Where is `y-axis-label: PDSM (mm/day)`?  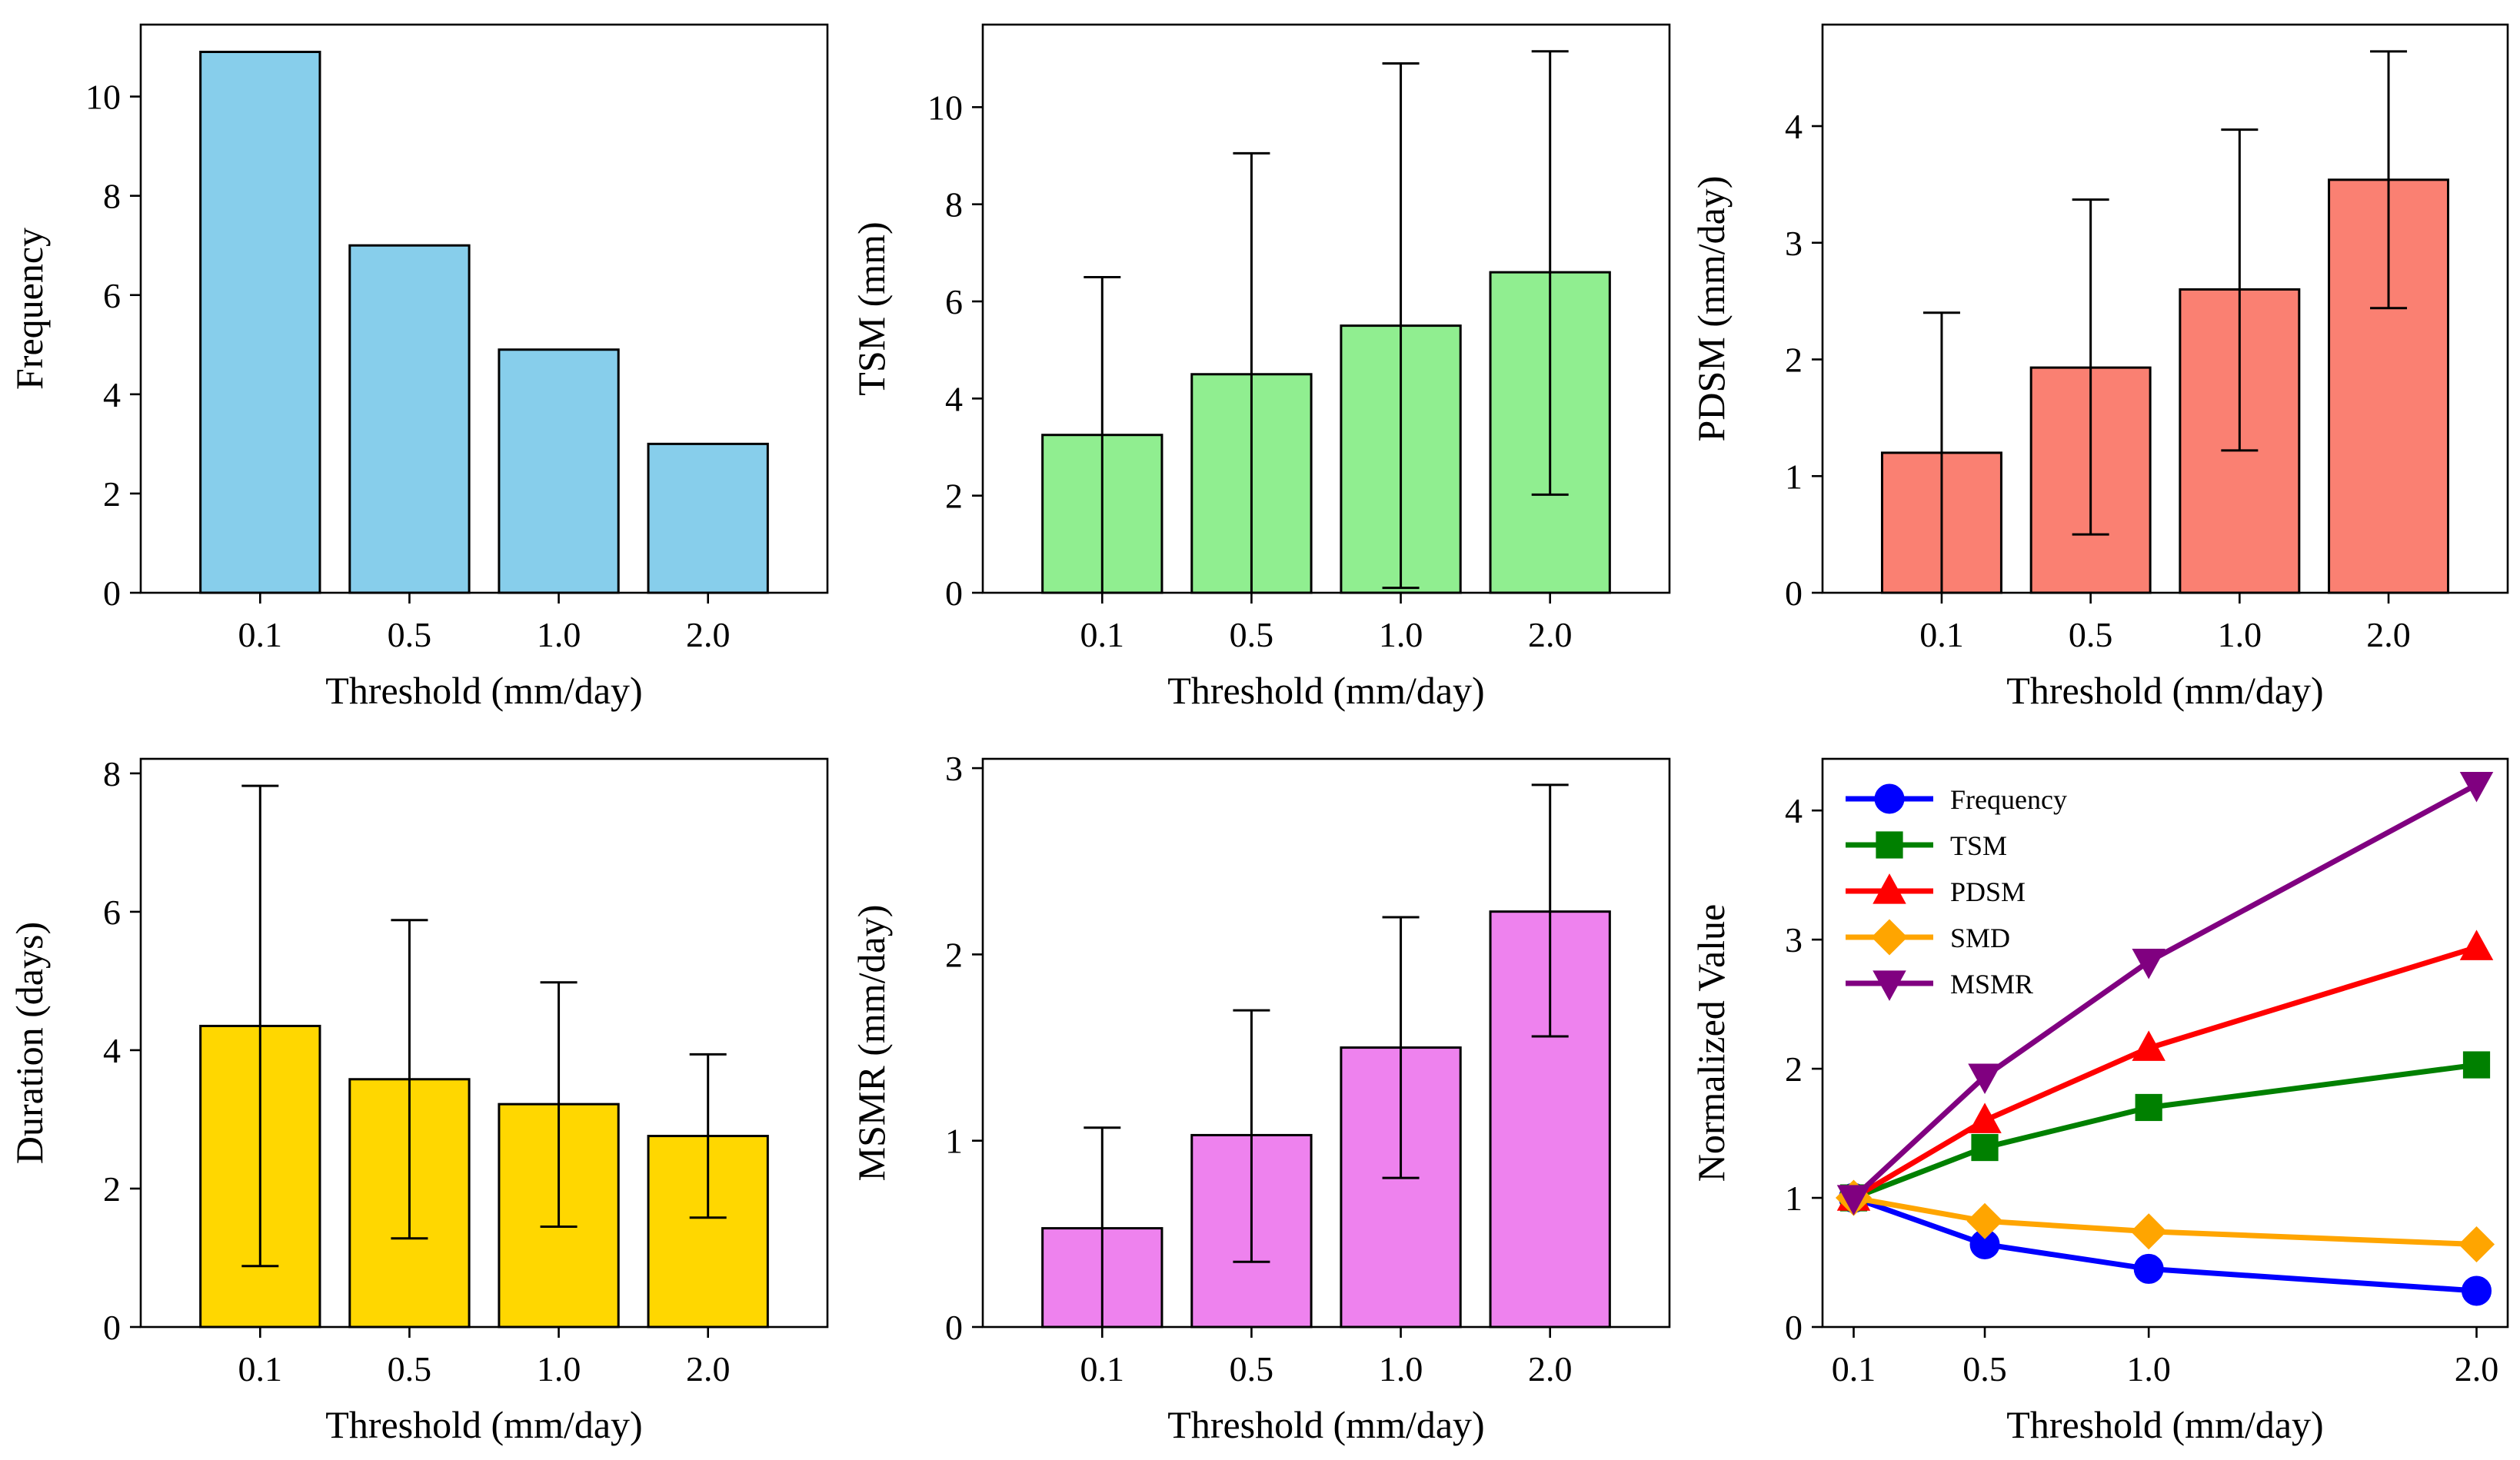 y-axis-label: PDSM (mm/day) is located at coordinates (1711, 309).